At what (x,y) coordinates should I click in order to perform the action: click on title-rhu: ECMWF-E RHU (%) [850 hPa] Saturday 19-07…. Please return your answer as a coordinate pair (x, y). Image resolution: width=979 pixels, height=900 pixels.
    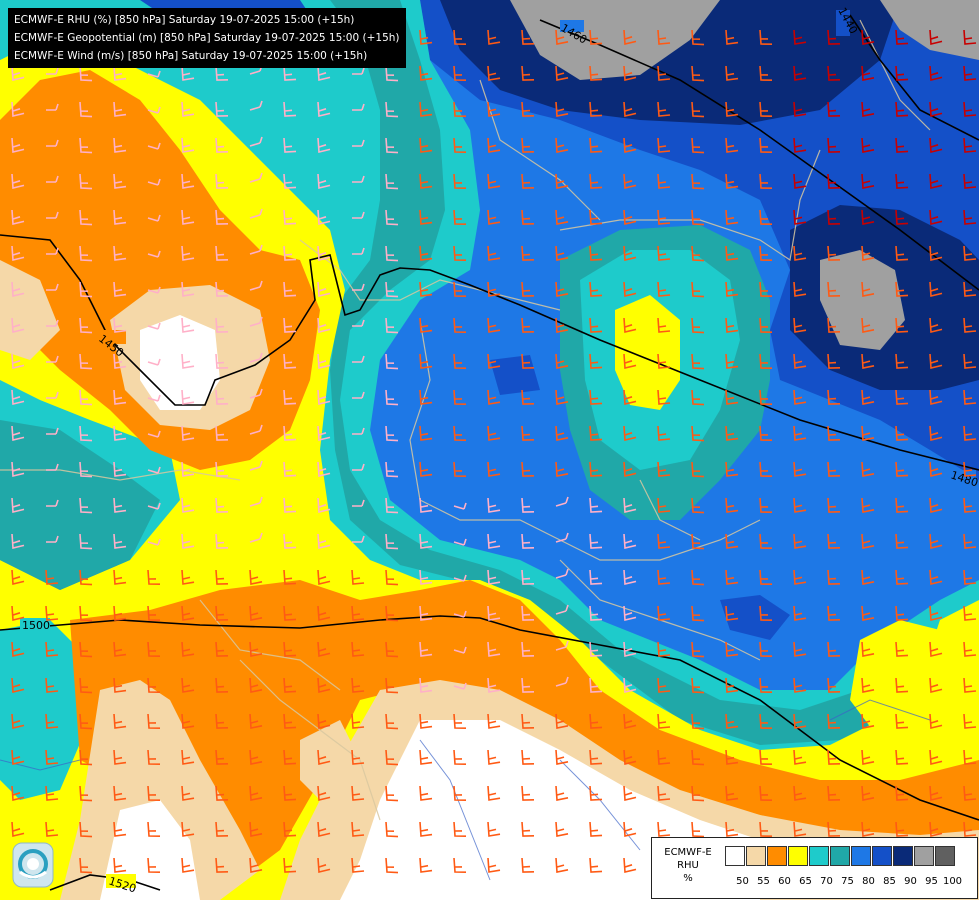
    Looking at the image, I should click on (184, 20).